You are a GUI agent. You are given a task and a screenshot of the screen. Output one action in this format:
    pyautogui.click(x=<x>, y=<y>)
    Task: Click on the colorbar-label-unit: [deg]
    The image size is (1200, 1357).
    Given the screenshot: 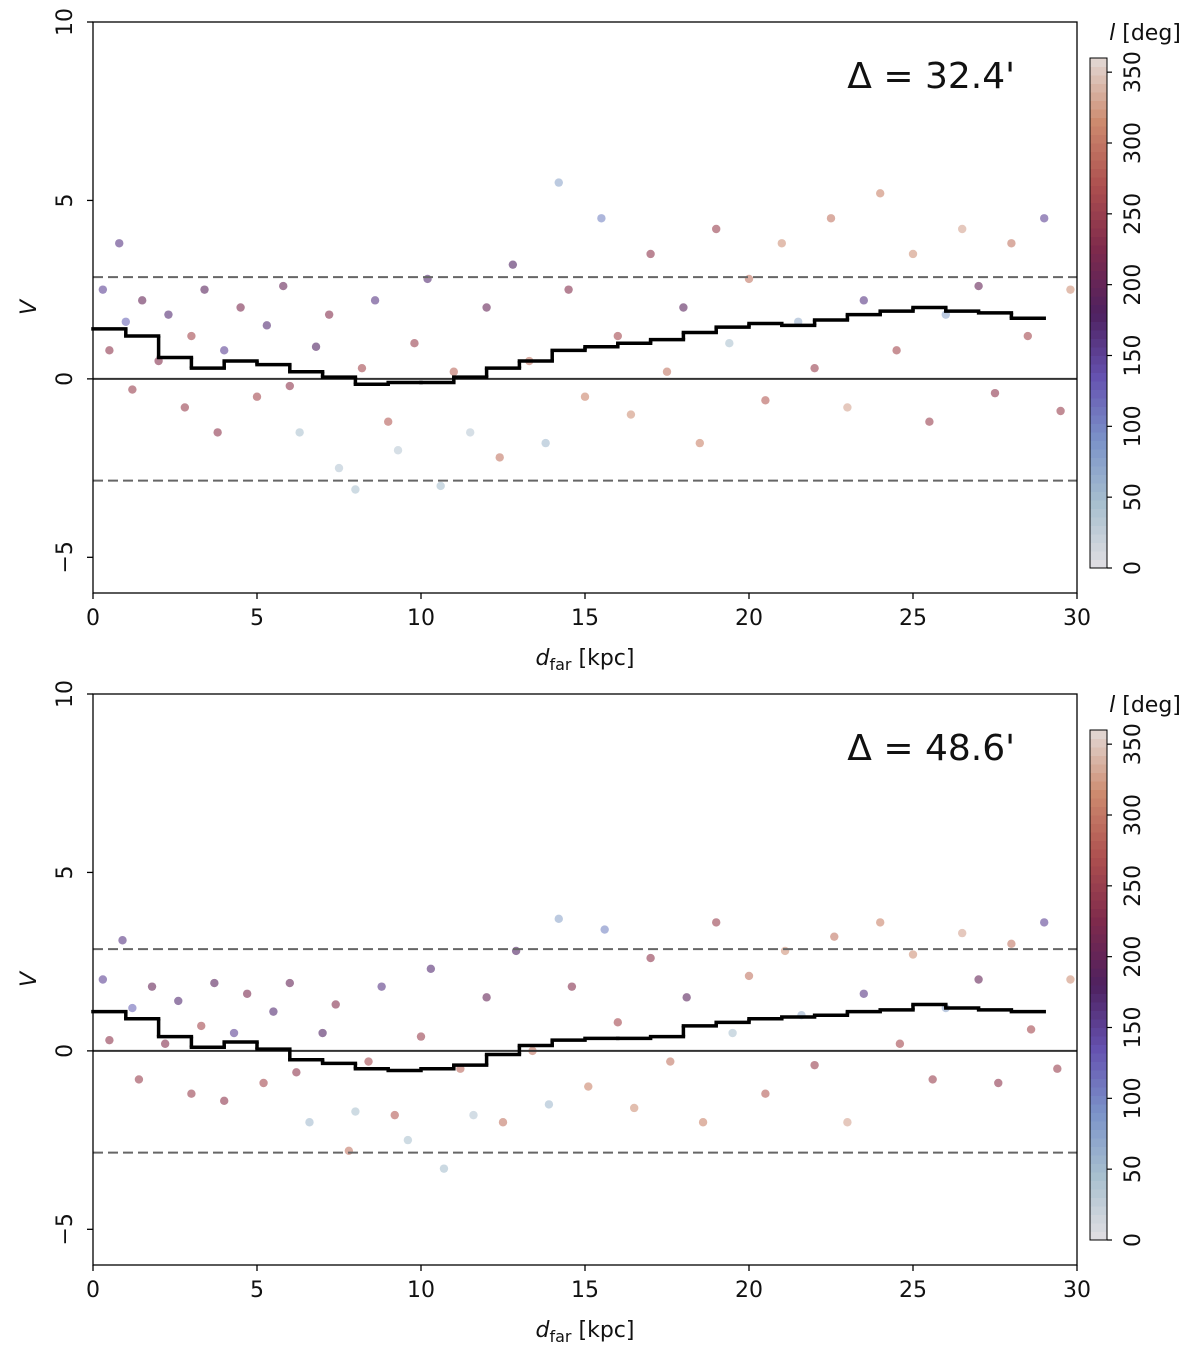 What is the action you would take?
    pyautogui.click(x=1151, y=705)
    